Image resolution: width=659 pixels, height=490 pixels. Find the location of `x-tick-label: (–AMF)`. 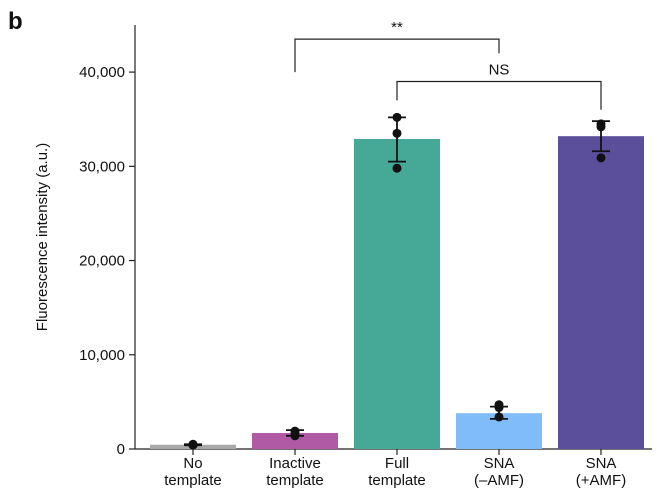

x-tick-label: (–AMF) is located at coordinates (499, 480).